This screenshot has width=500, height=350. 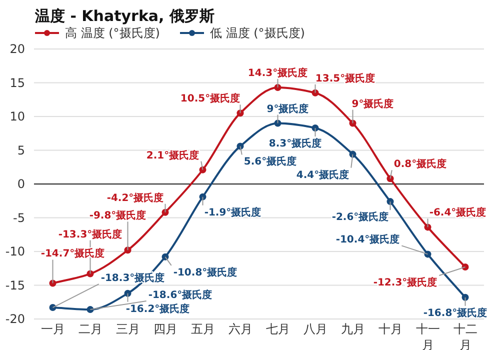 I want to click on data-label: -9.8°摄氏度, so click(x=117, y=216).